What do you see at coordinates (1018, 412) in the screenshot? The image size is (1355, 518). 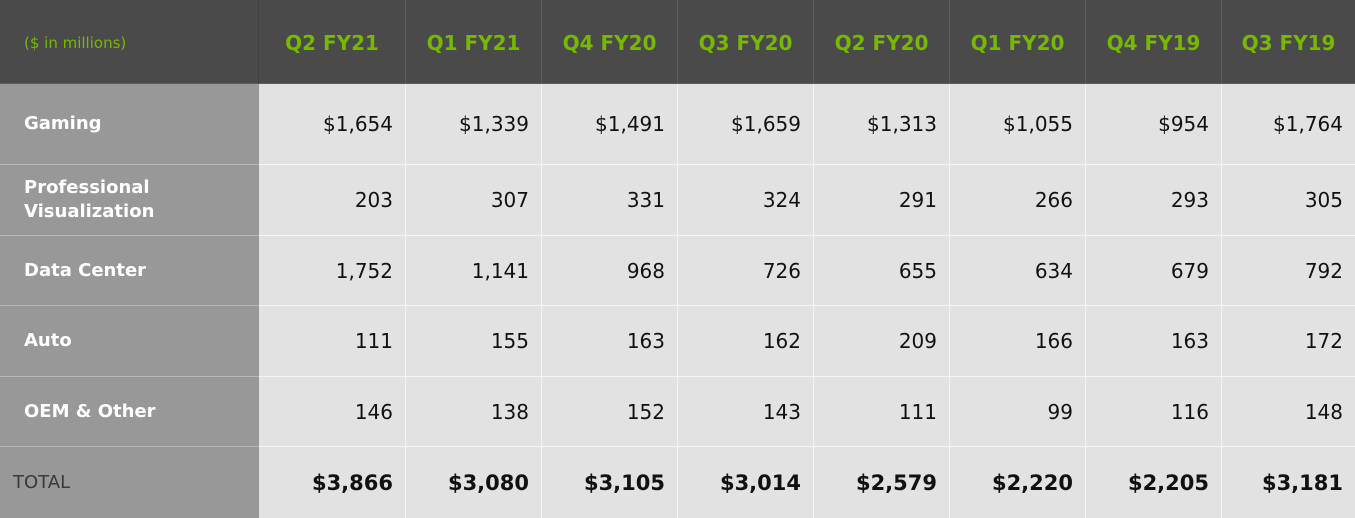 I see `table-cell: 99` at bounding box center [1018, 412].